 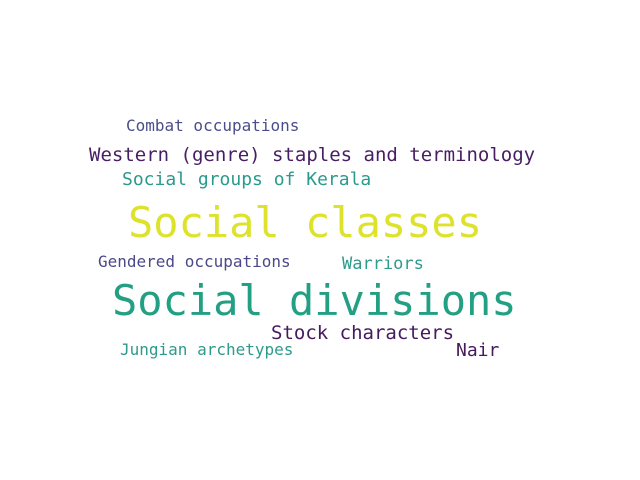 I want to click on word-social-classes: Social classes, so click(x=305, y=222).